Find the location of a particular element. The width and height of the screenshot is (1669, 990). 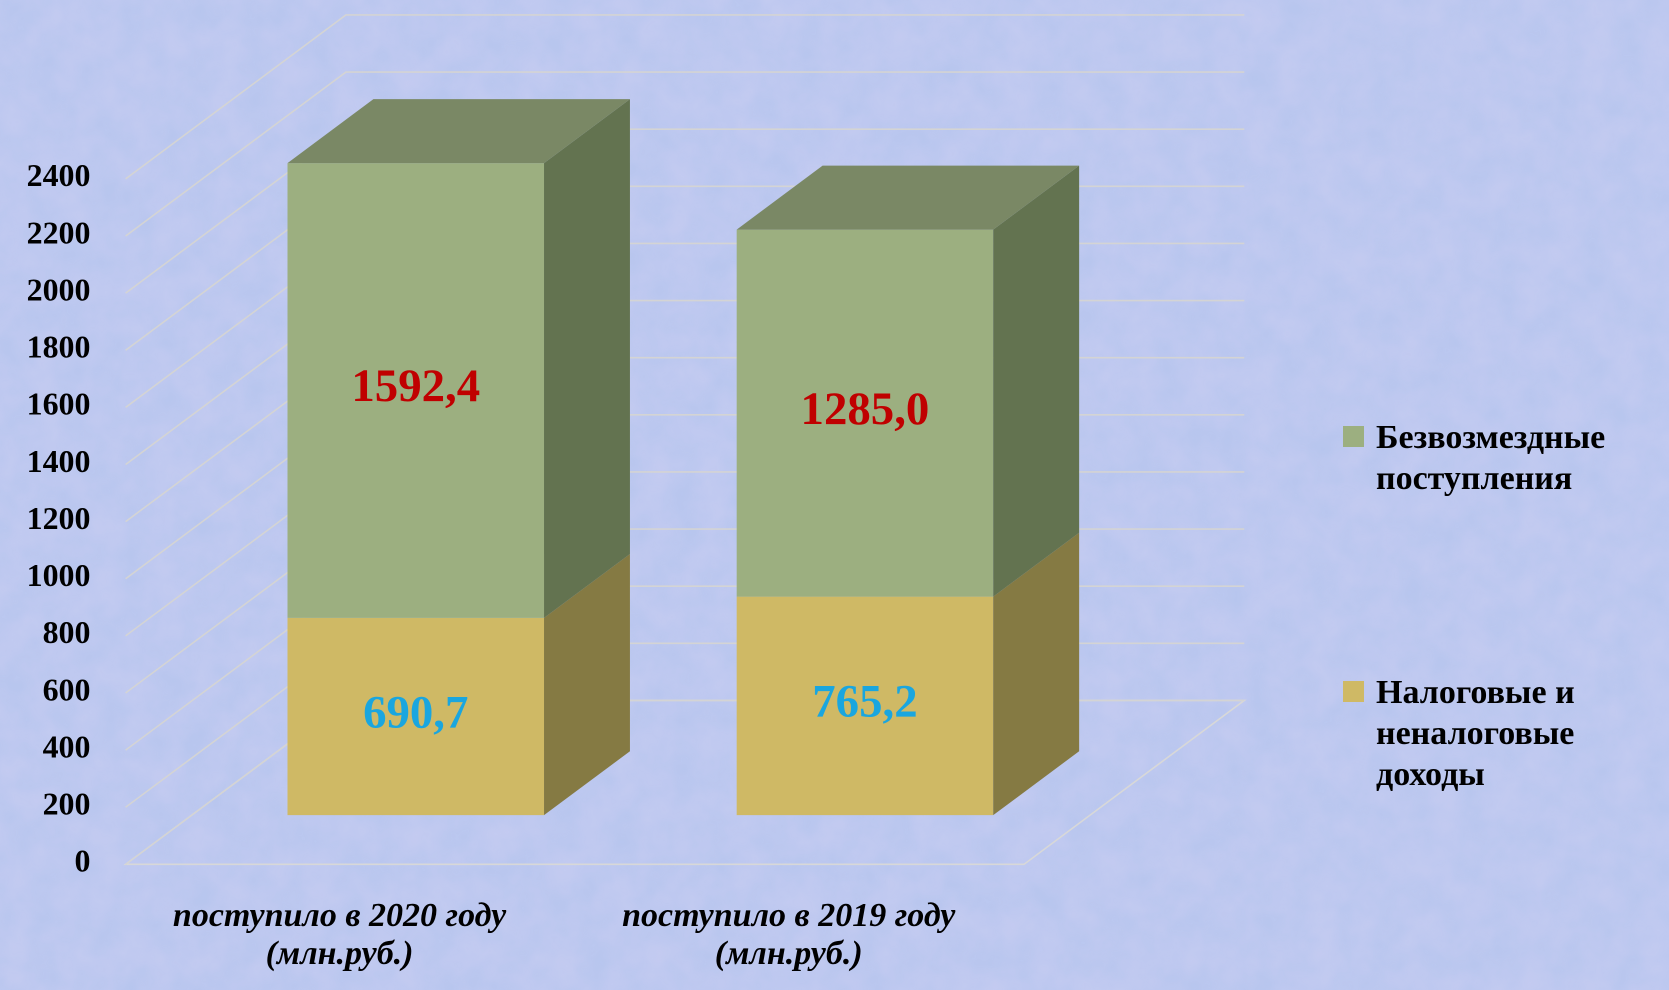

data-label: 1592,4 is located at coordinates (415, 386).